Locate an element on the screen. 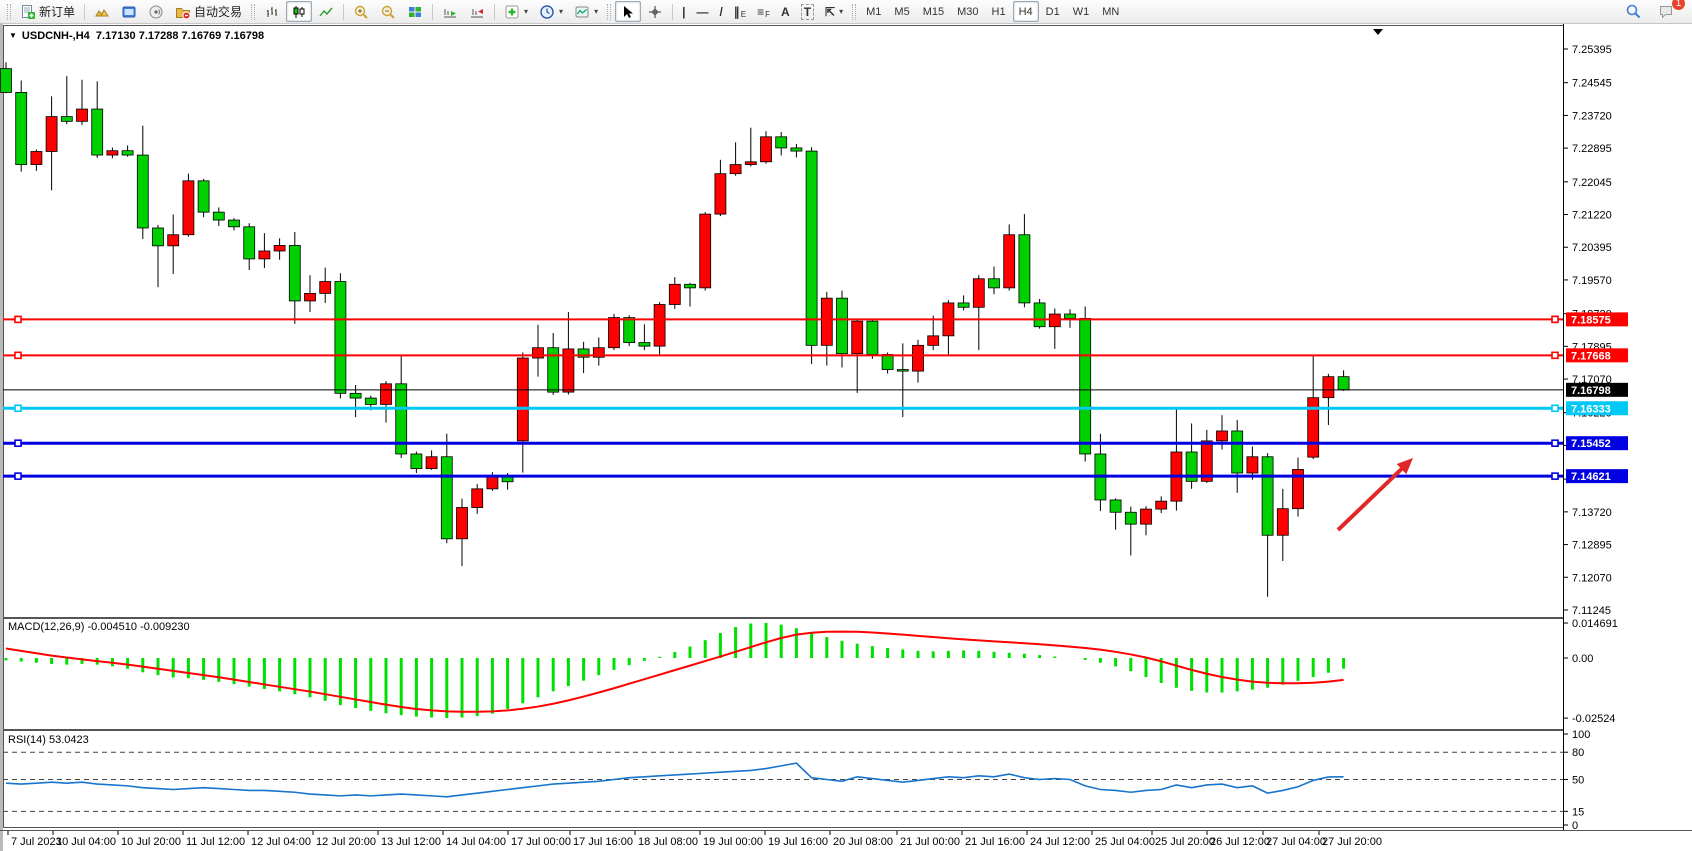 The height and width of the screenshot is (851, 1692). timeframe-label: W1 is located at coordinates (1081, 11).